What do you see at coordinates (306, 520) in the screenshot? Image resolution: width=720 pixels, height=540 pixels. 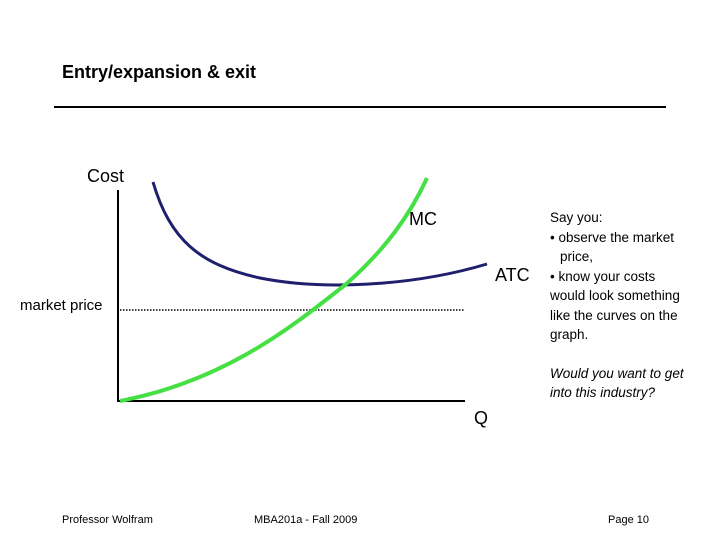 I see `footer-course: MBA201a - Fall 2009` at bounding box center [306, 520].